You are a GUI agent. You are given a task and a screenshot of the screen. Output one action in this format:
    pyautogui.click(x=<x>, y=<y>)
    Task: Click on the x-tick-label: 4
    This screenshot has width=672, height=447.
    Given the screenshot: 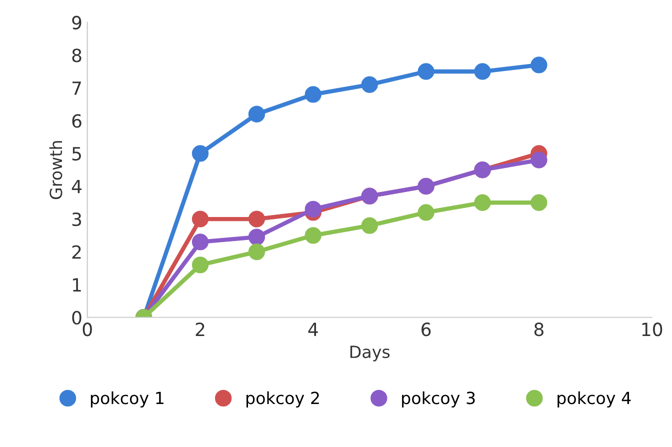 What is the action you would take?
    pyautogui.click(x=313, y=329)
    